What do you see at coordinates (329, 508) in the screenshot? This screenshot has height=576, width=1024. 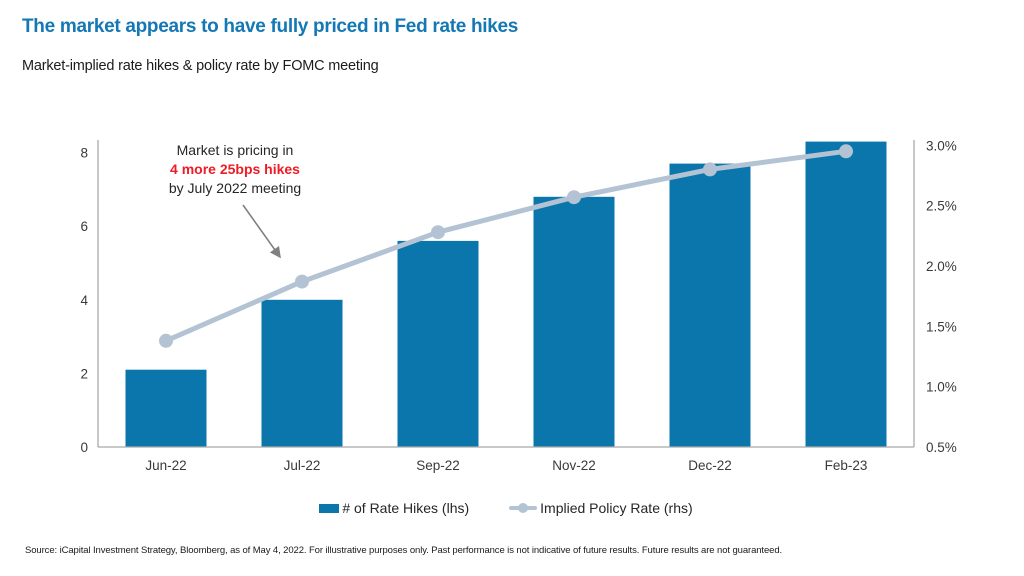 I see `bar-swatch-icon` at bounding box center [329, 508].